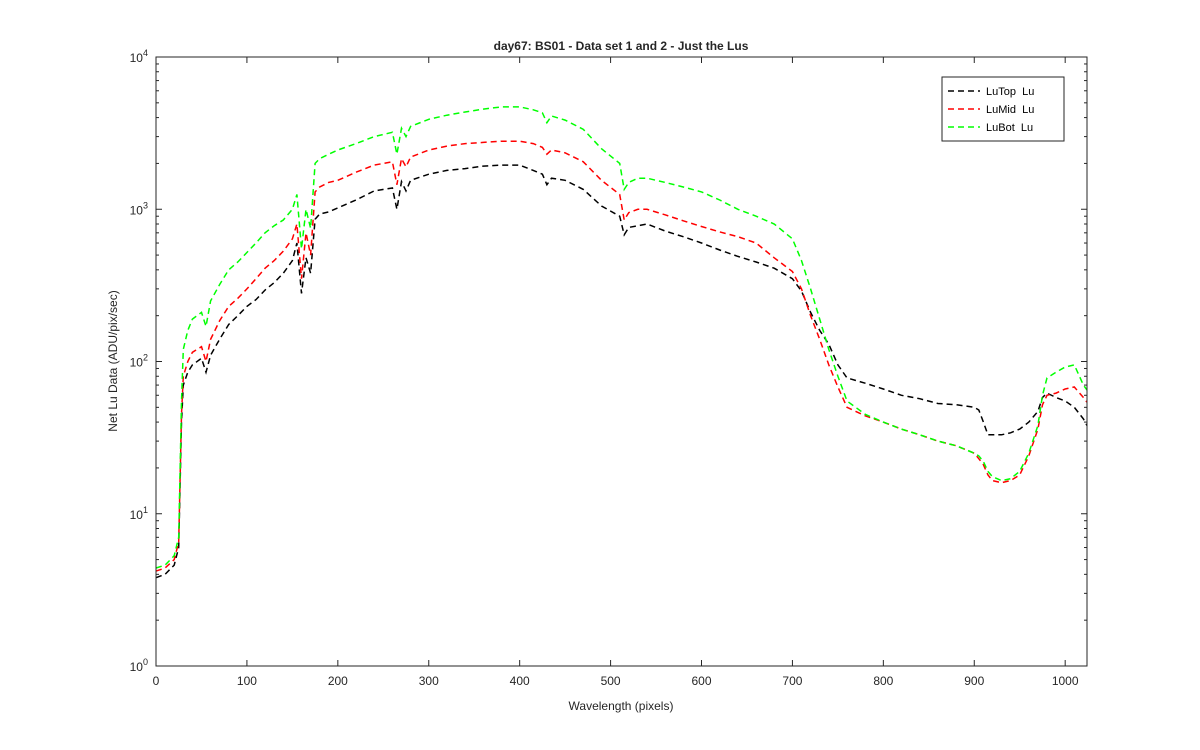 This screenshot has height=750, width=1200. I want to click on y-tick-exponent: 1, so click(145, 510).